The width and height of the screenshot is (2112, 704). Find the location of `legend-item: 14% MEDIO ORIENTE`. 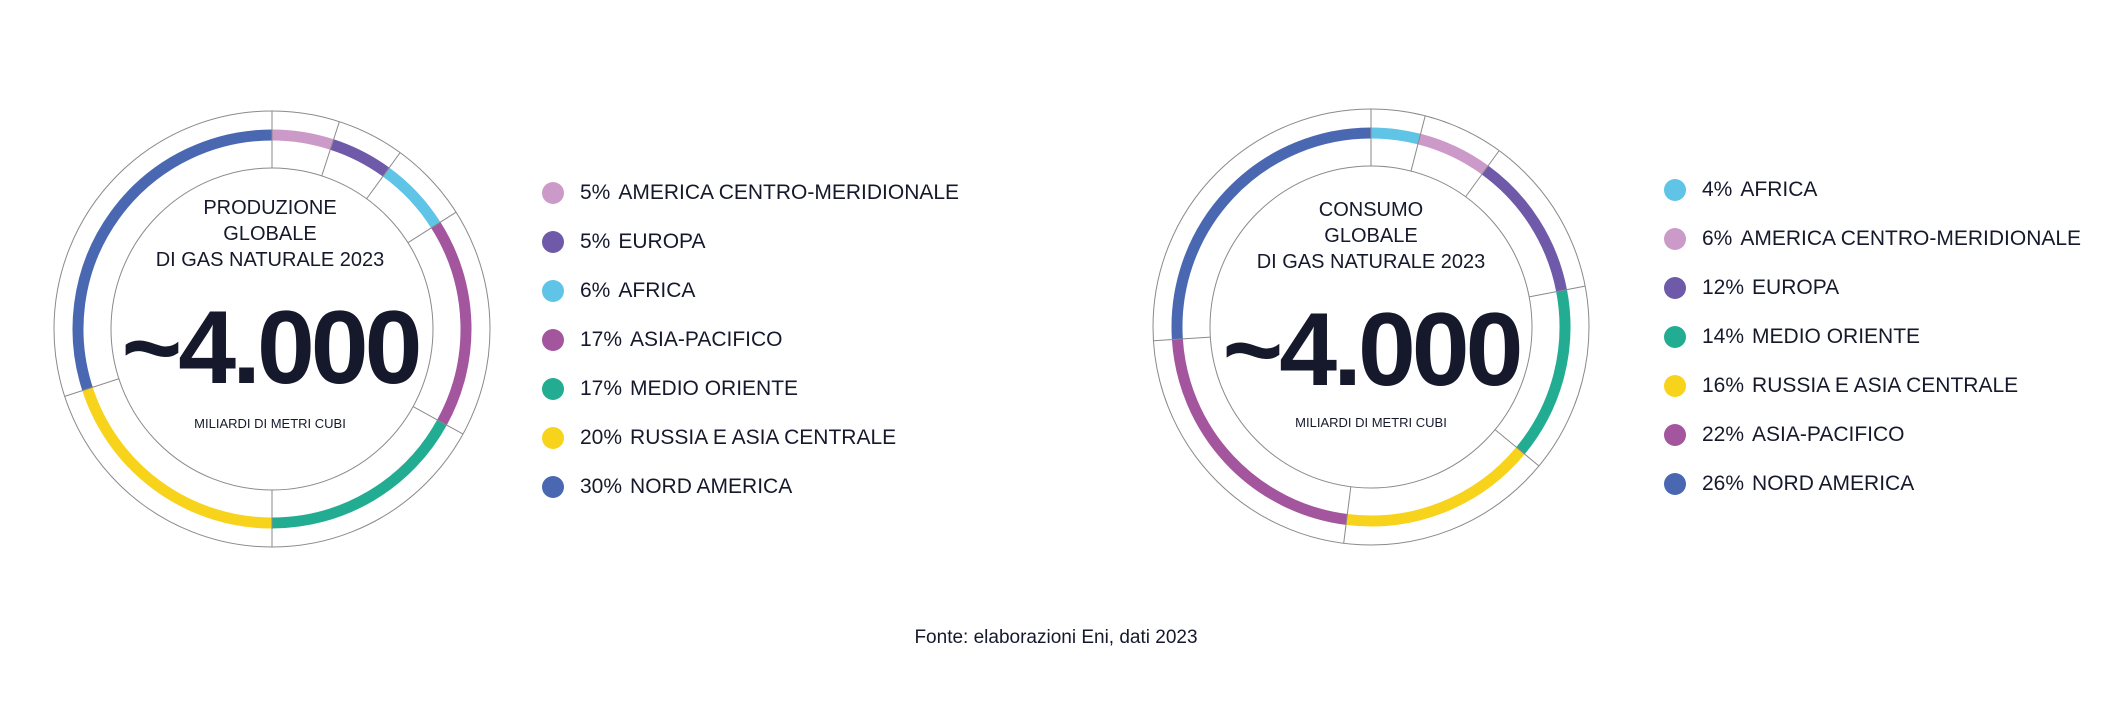

legend-item: 14% MEDIO ORIENTE is located at coordinates (1872, 336).